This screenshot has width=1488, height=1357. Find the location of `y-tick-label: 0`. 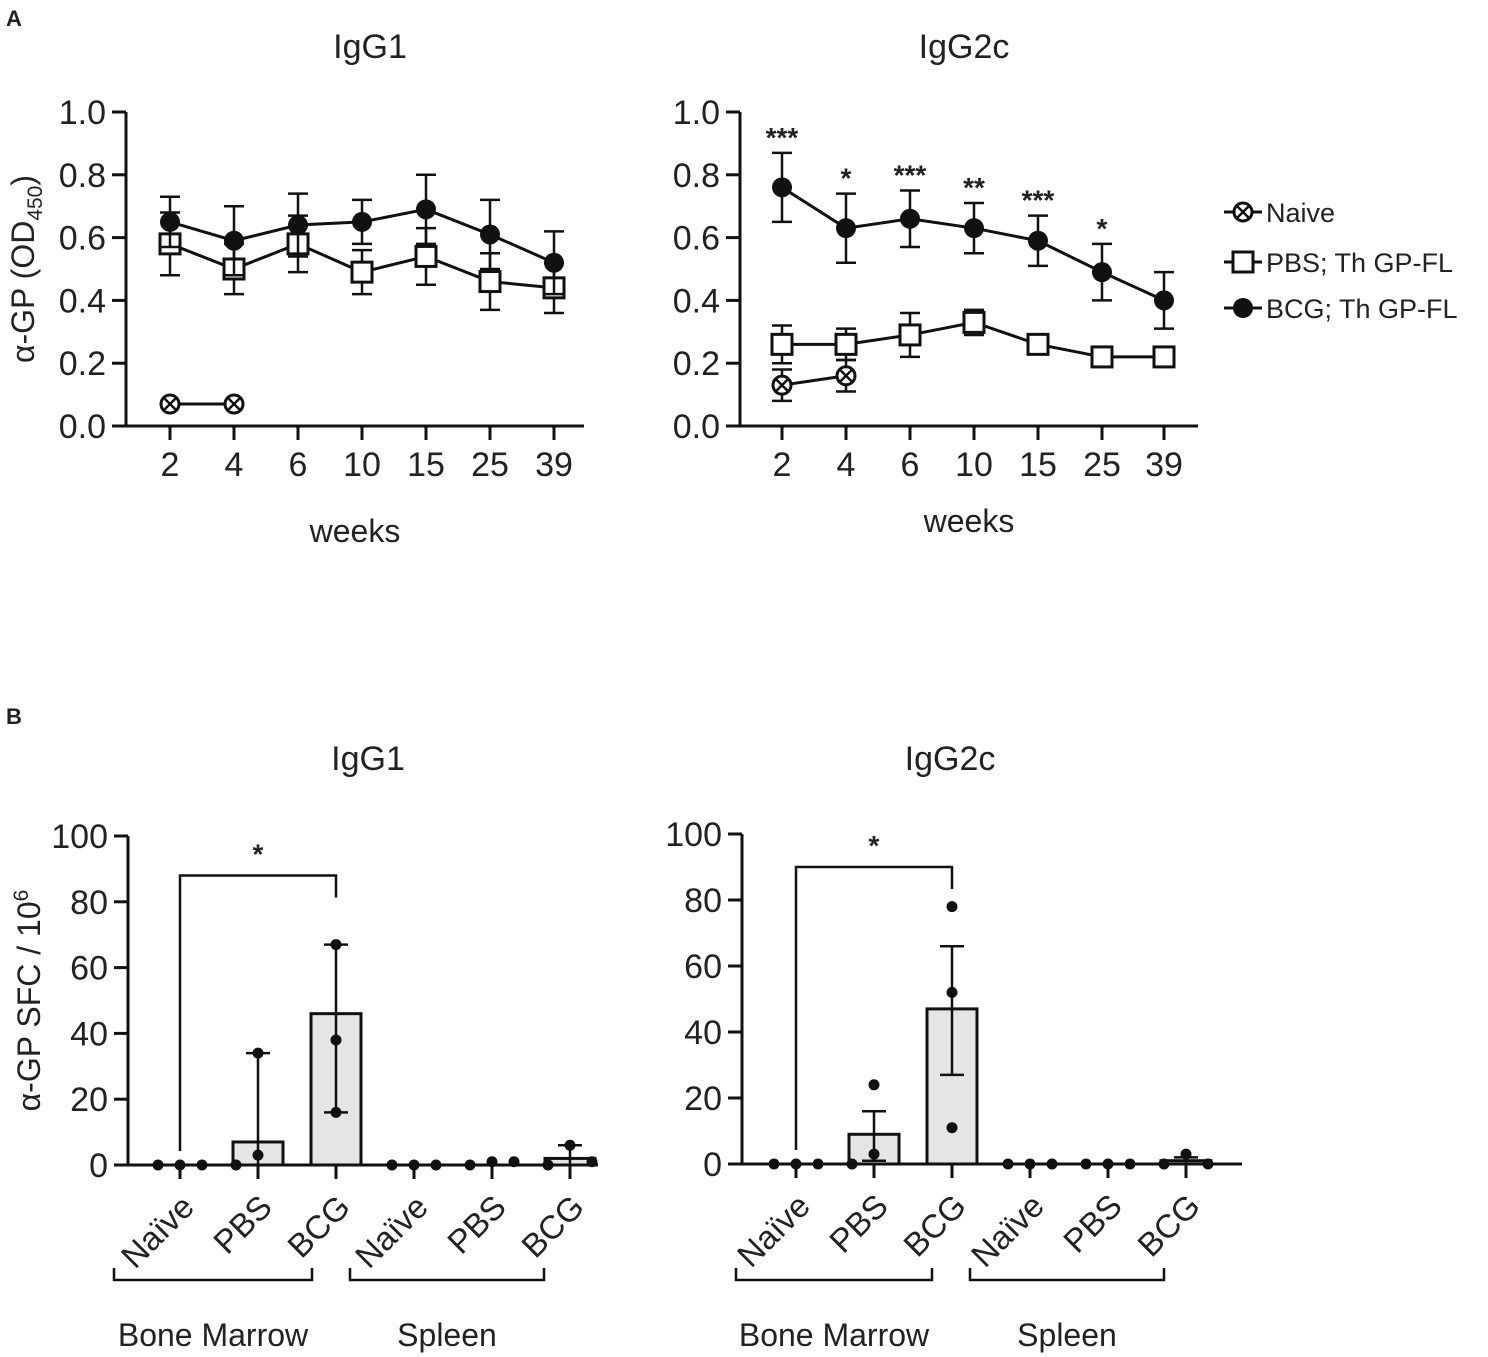

y-tick-label: 0 is located at coordinates (98, 1166).